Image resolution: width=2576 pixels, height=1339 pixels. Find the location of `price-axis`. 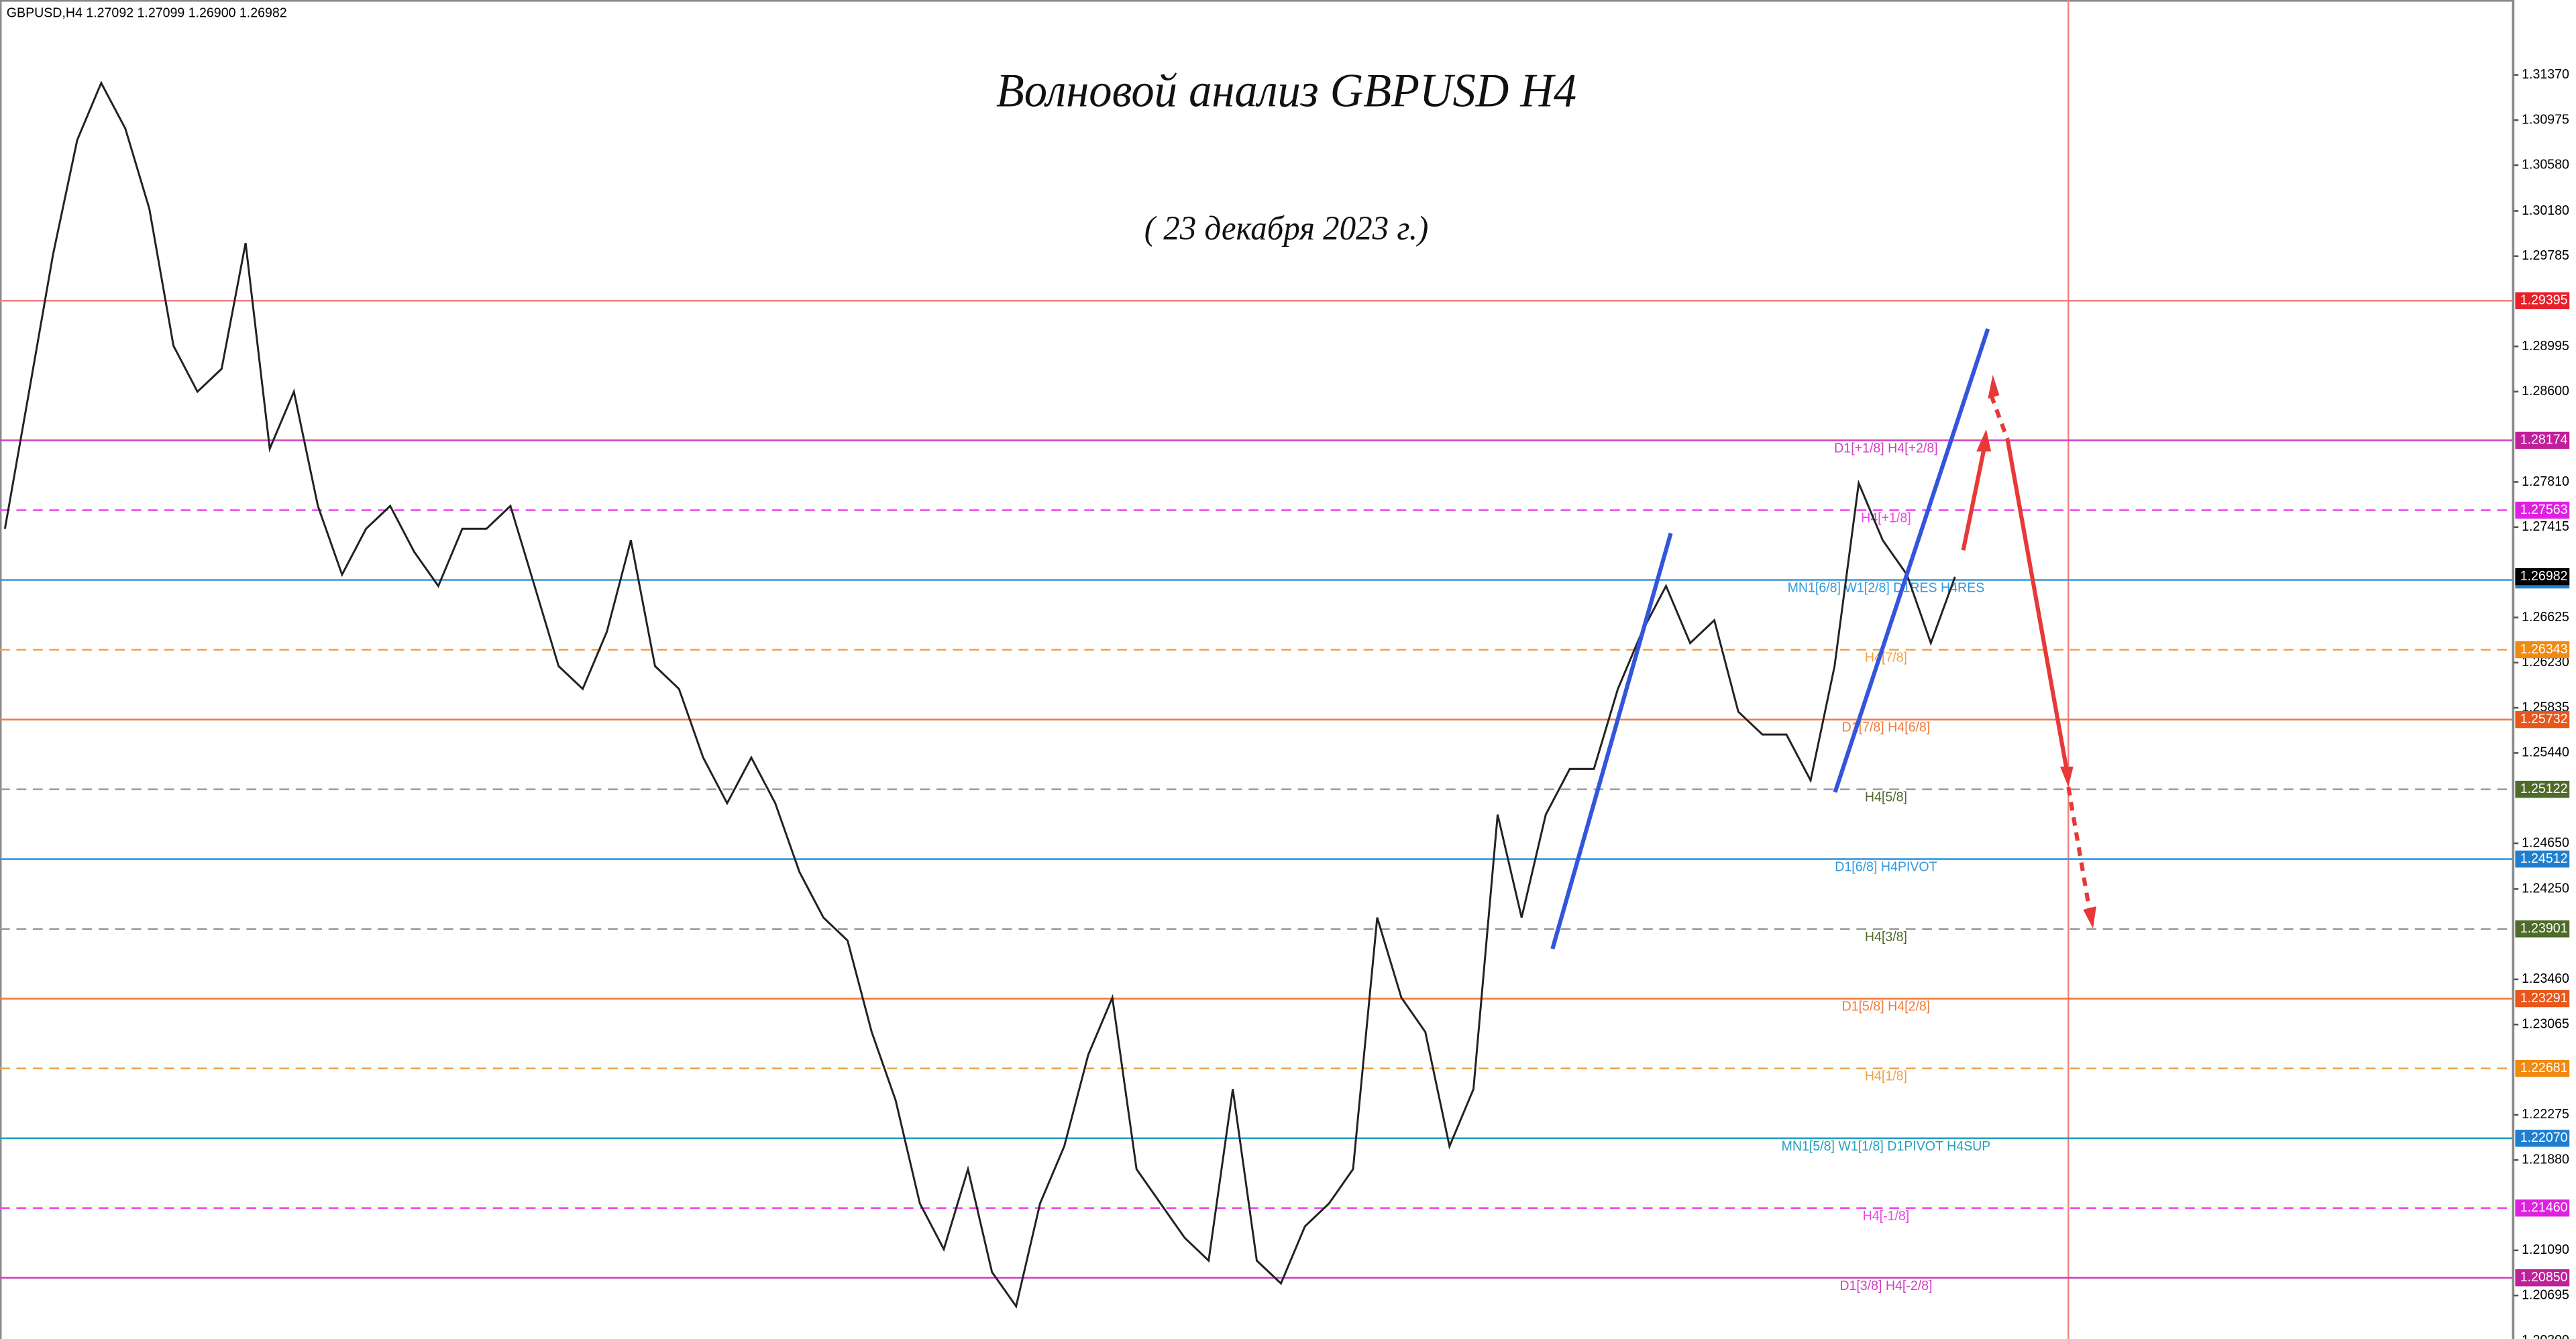

price-axis is located at coordinates (2544, 669).